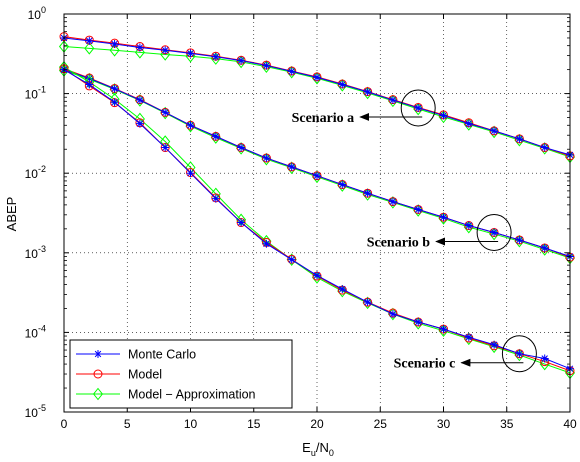  I want to click on annotation: Scenario c, so click(465, 354).